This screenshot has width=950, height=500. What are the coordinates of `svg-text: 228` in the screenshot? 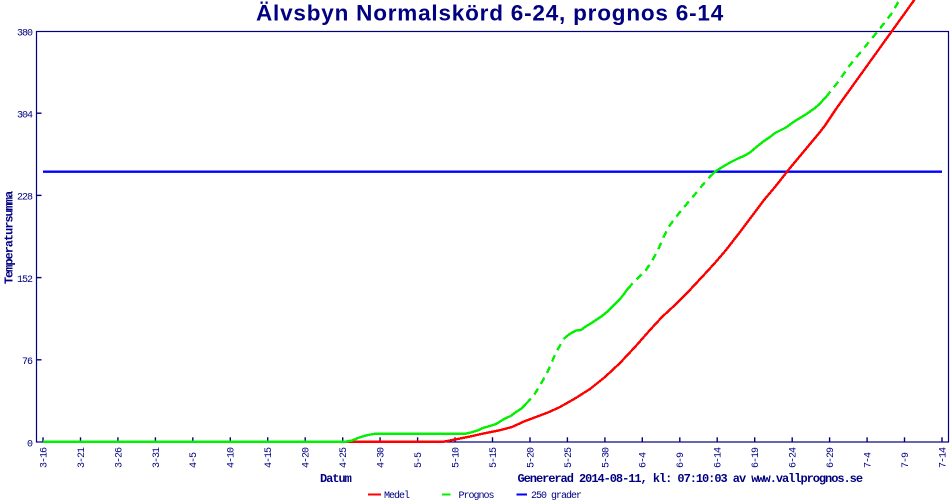 It's located at (25, 198).